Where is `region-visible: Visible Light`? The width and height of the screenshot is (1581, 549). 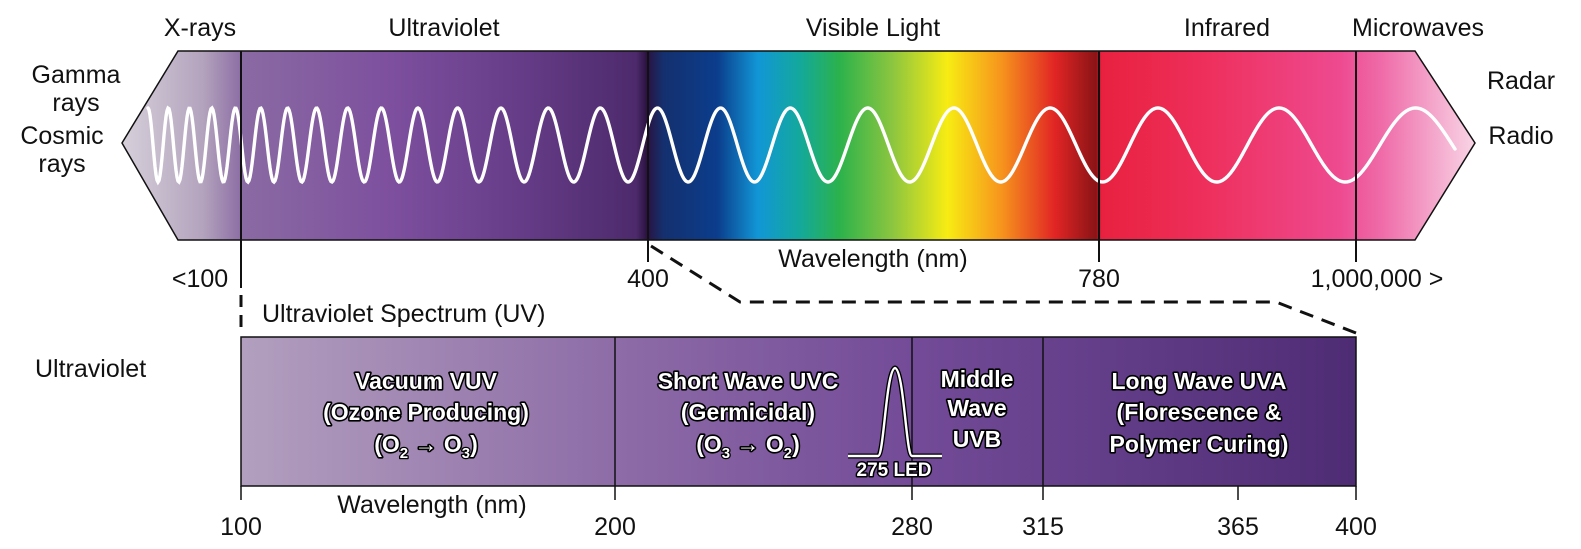 region-visible: Visible Light is located at coordinates (873, 28).